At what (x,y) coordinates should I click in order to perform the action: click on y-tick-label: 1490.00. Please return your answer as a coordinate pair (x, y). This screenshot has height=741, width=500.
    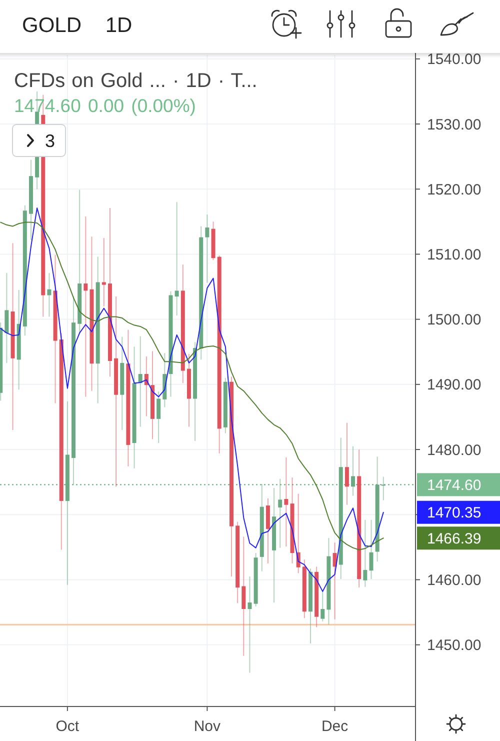
    Looking at the image, I should click on (454, 385).